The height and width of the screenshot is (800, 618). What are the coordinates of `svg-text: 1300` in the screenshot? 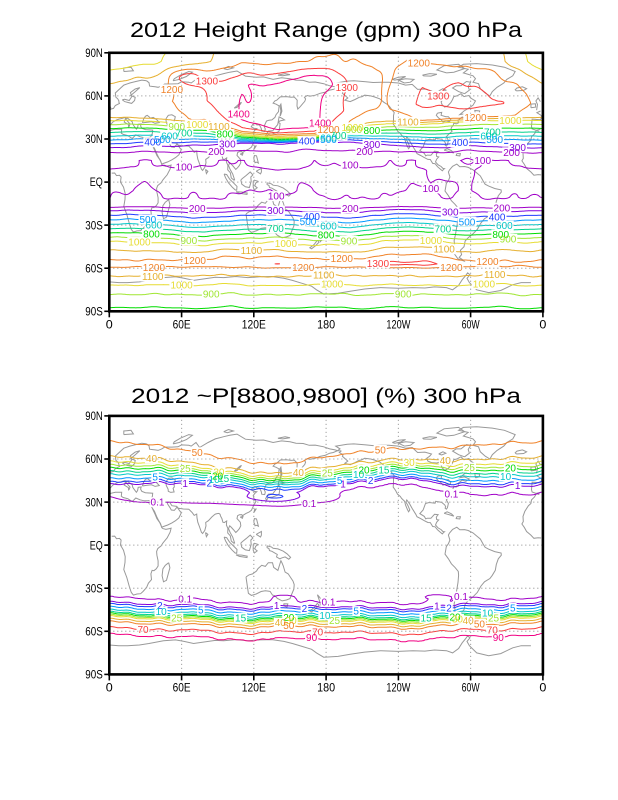 It's located at (207, 81).